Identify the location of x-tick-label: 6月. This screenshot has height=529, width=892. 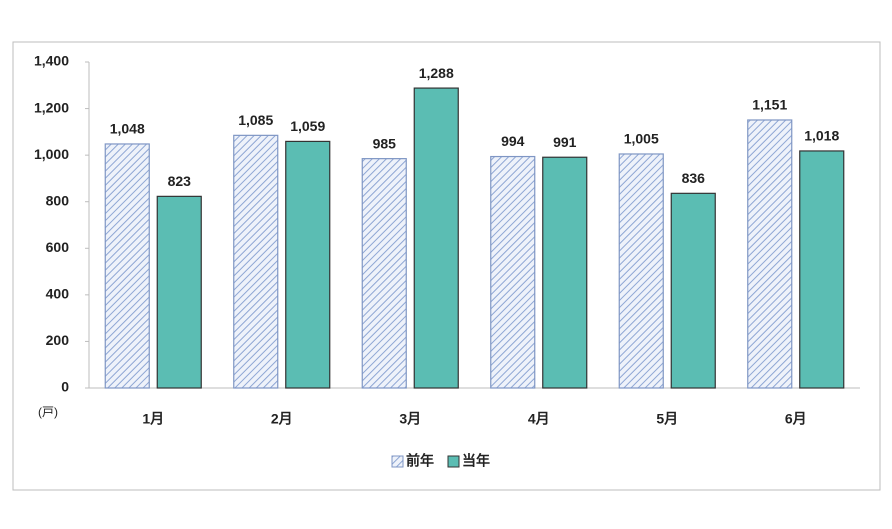
(796, 419).